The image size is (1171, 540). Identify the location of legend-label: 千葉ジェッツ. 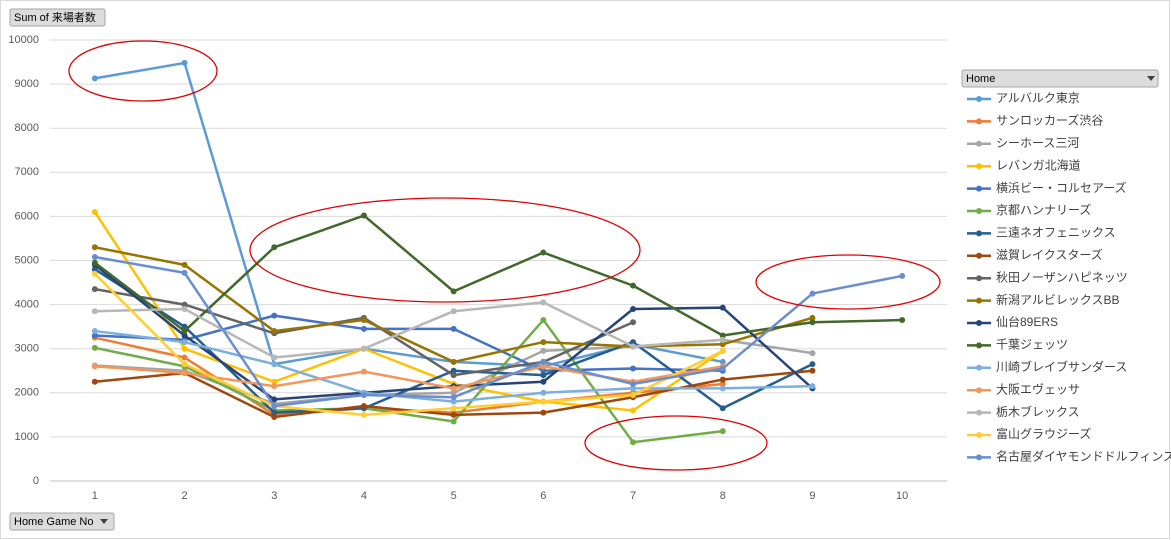
(1032, 345).